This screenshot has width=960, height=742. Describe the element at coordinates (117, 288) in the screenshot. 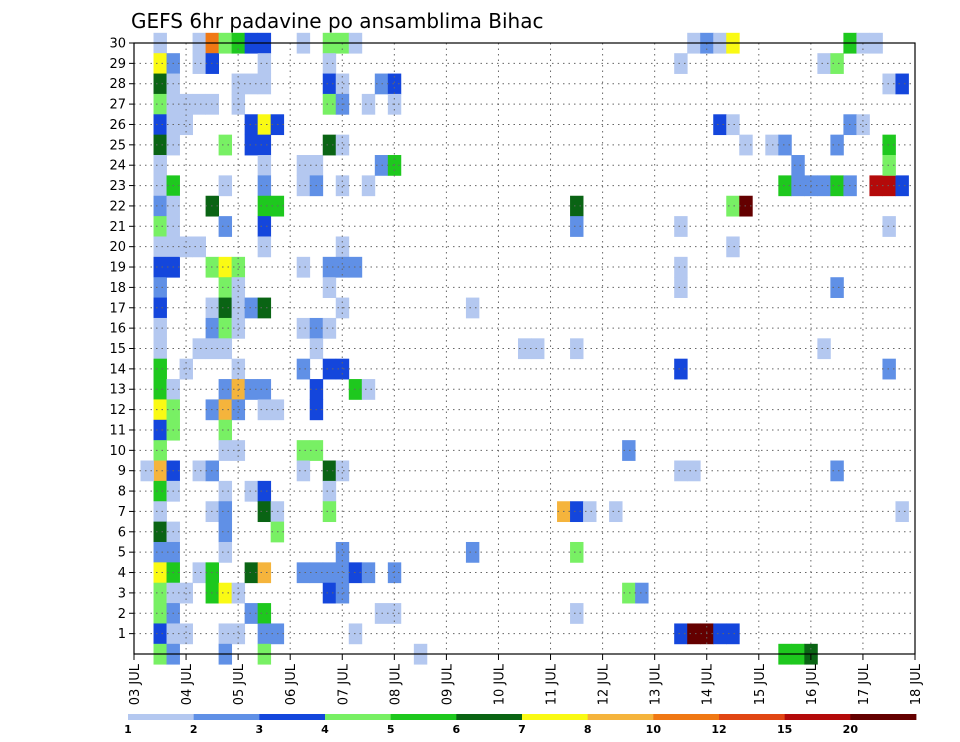

I see `y-tick-label: 18` at that location.